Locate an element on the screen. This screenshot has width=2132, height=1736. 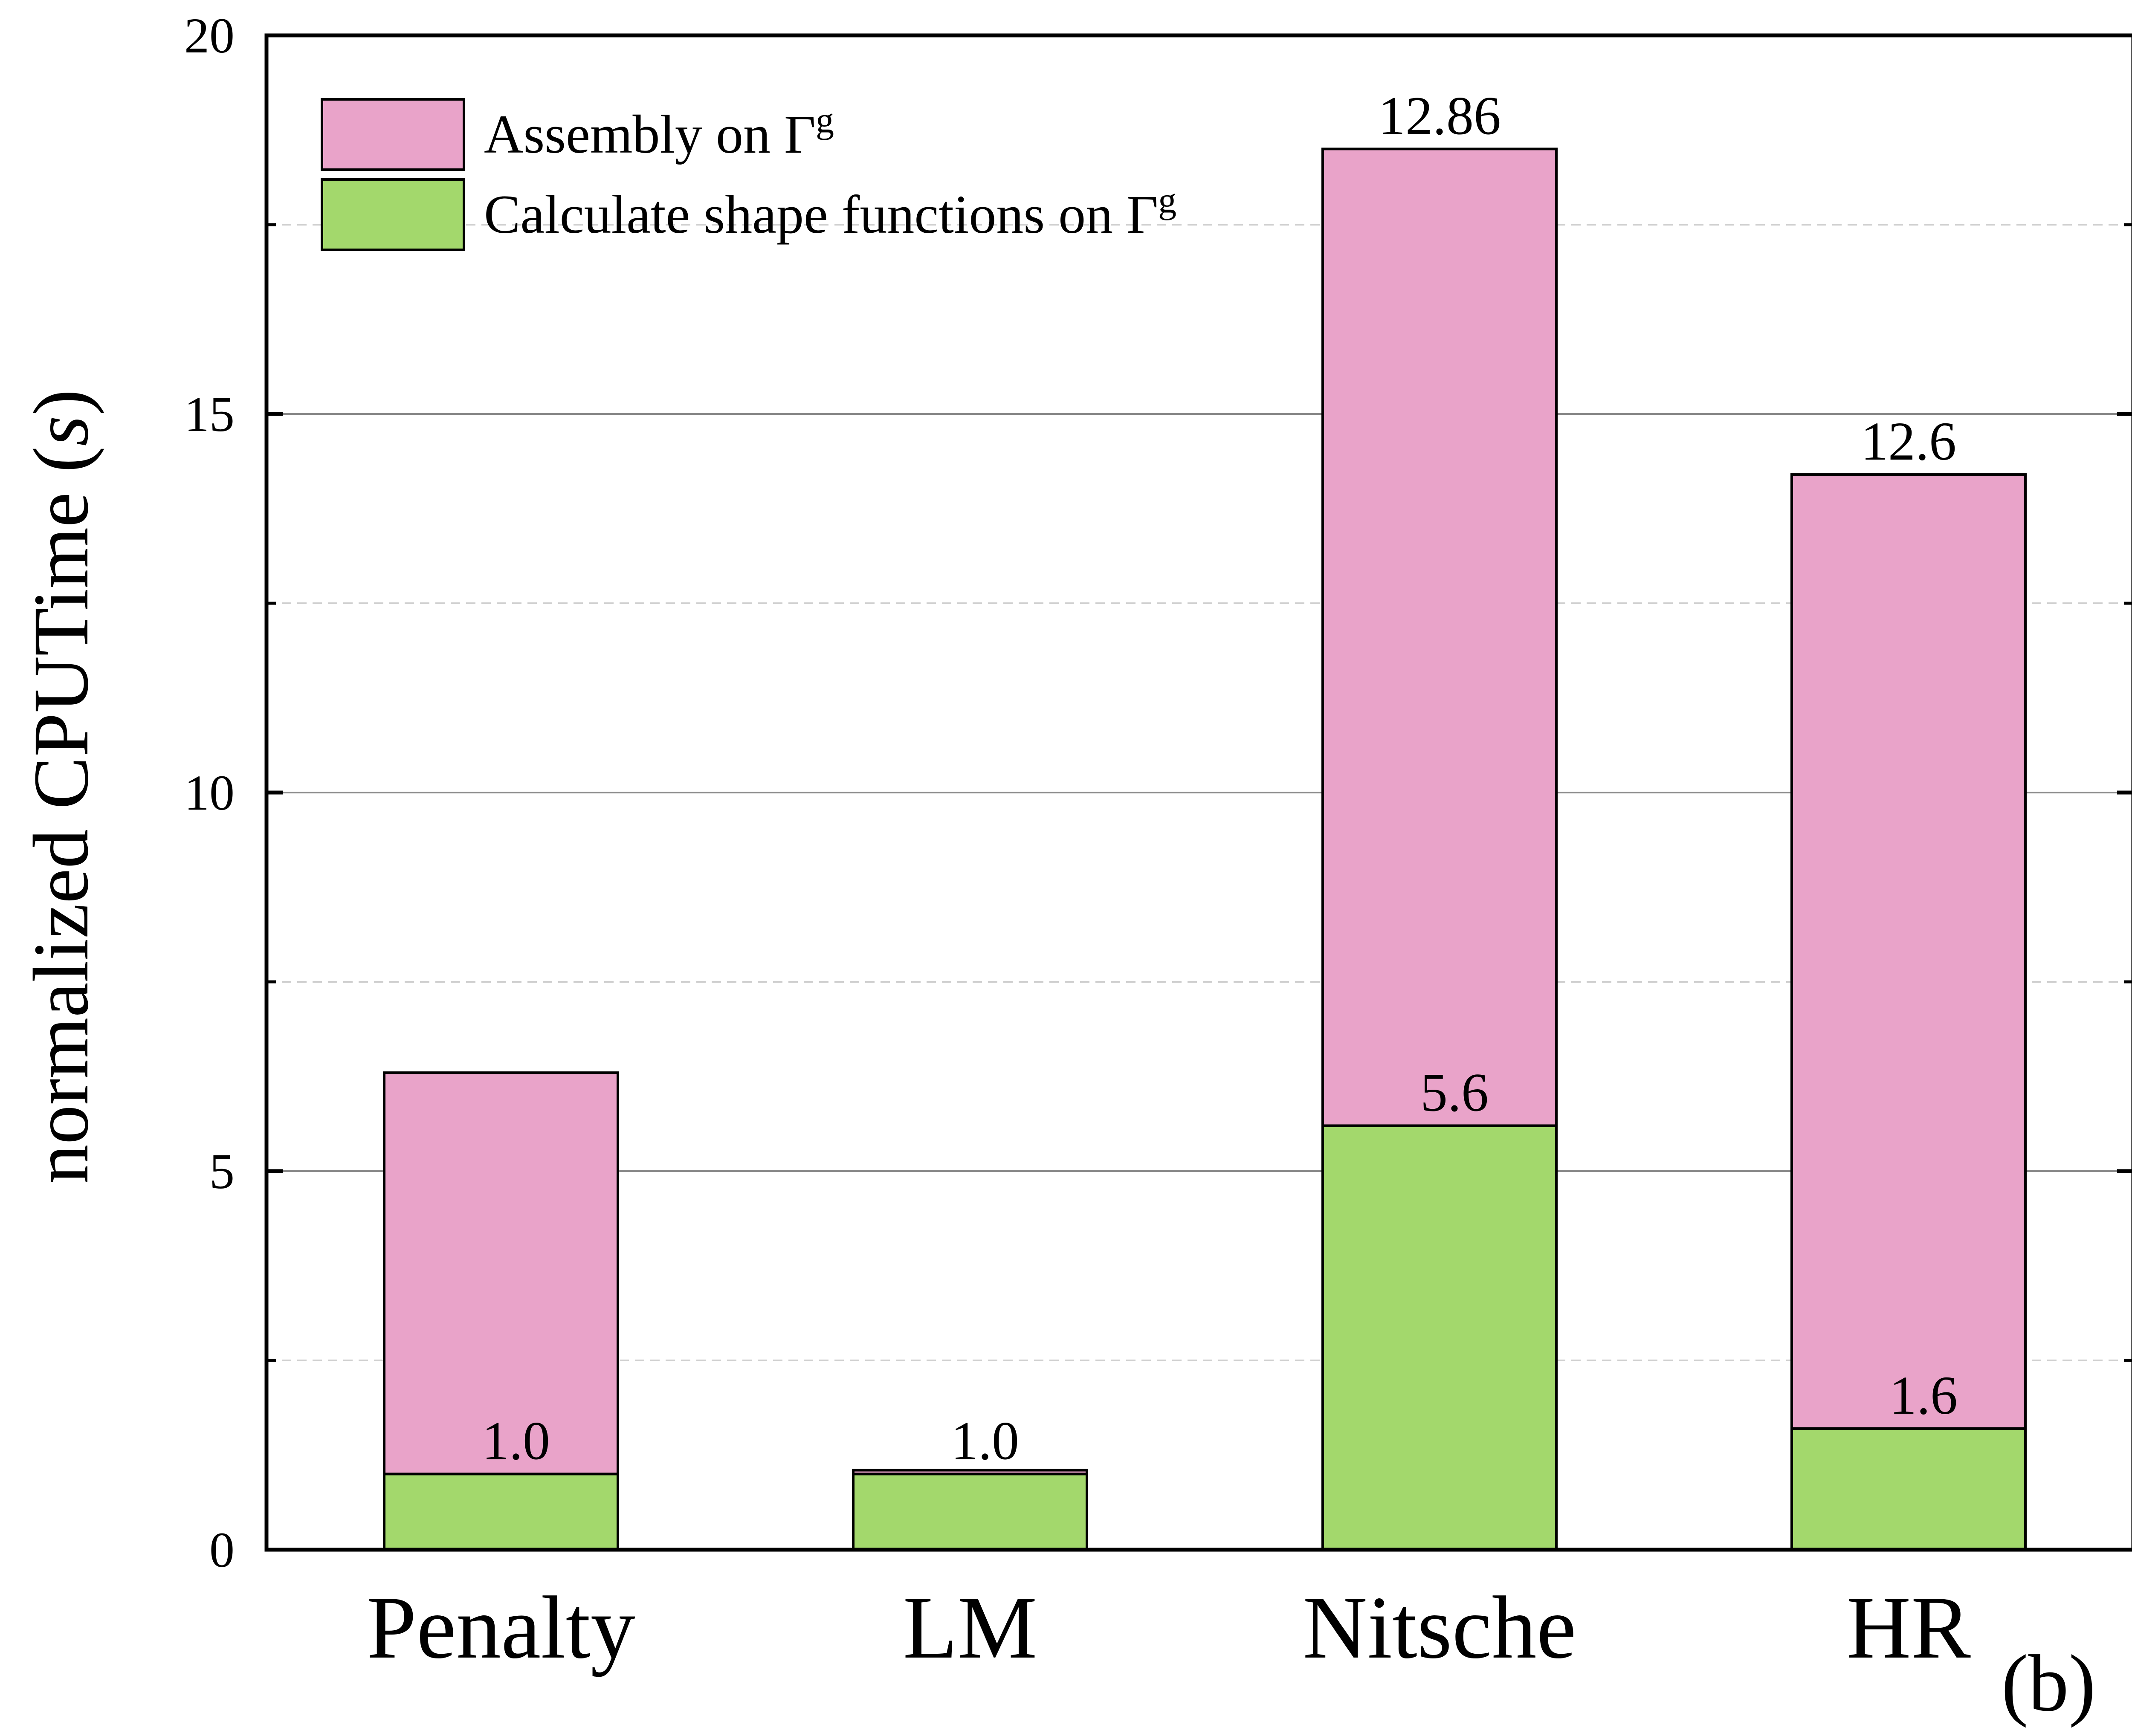
data-label-top: 12.6 is located at coordinates (1908, 441).